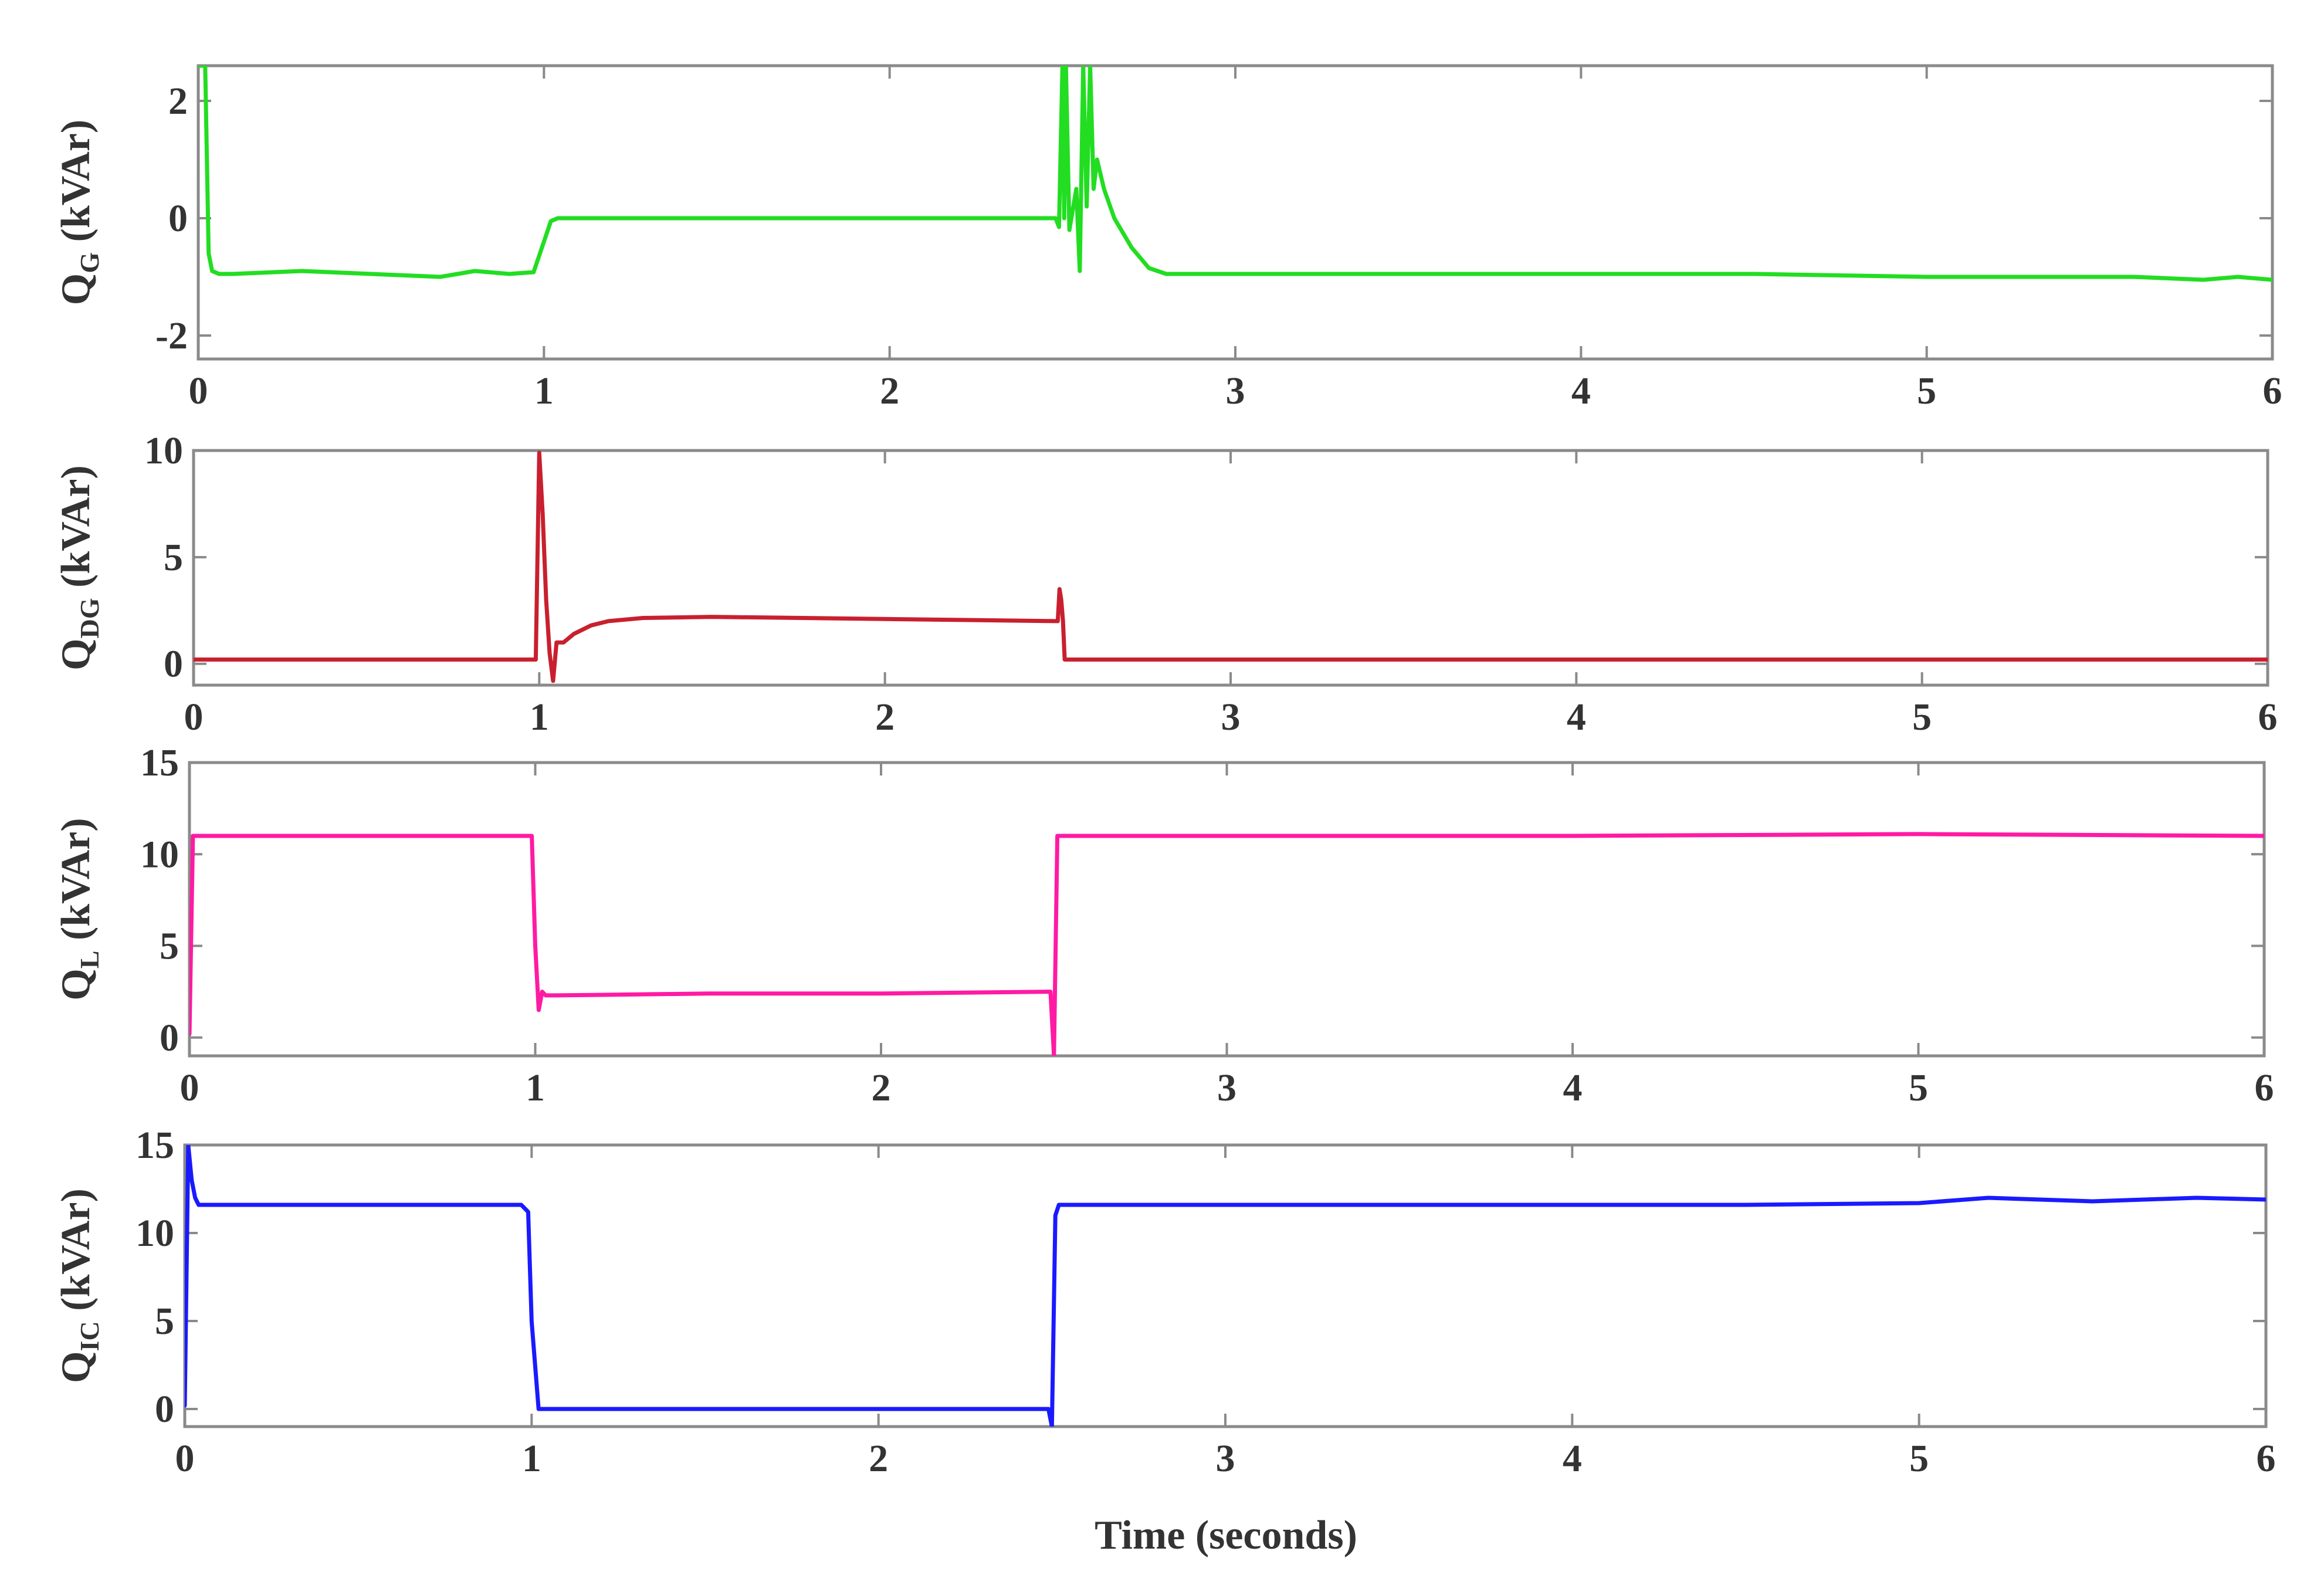 The width and height of the screenshot is (2324, 1592). What do you see at coordinates (89, 618) in the screenshot?
I see `y-axis-label-subscript: DG` at bounding box center [89, 618].